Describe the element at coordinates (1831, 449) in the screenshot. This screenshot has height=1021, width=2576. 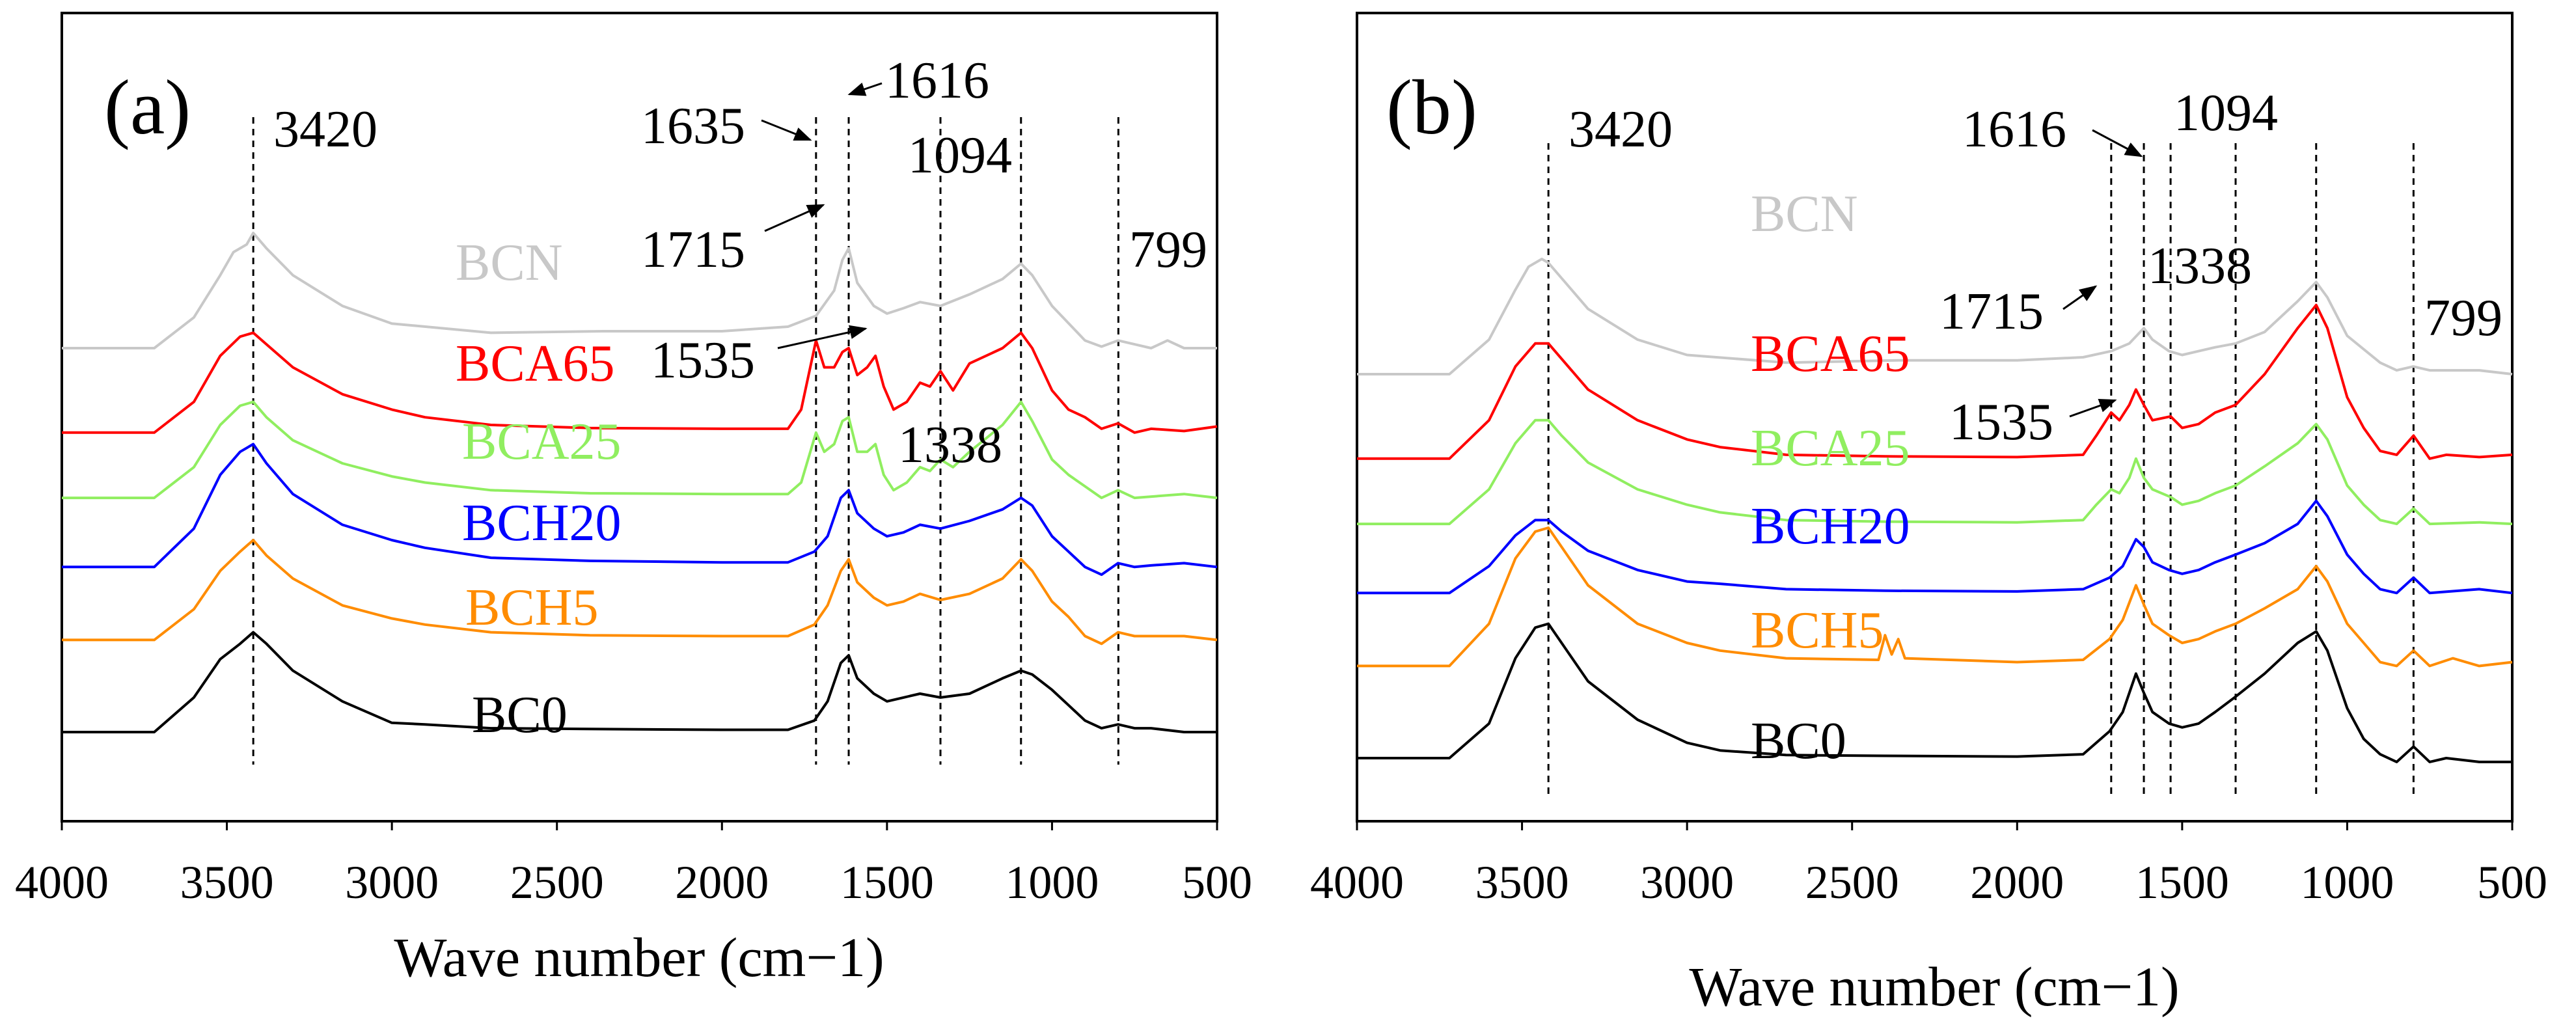
I see `panel-b-series-label-bca25: BCA25` at that location.